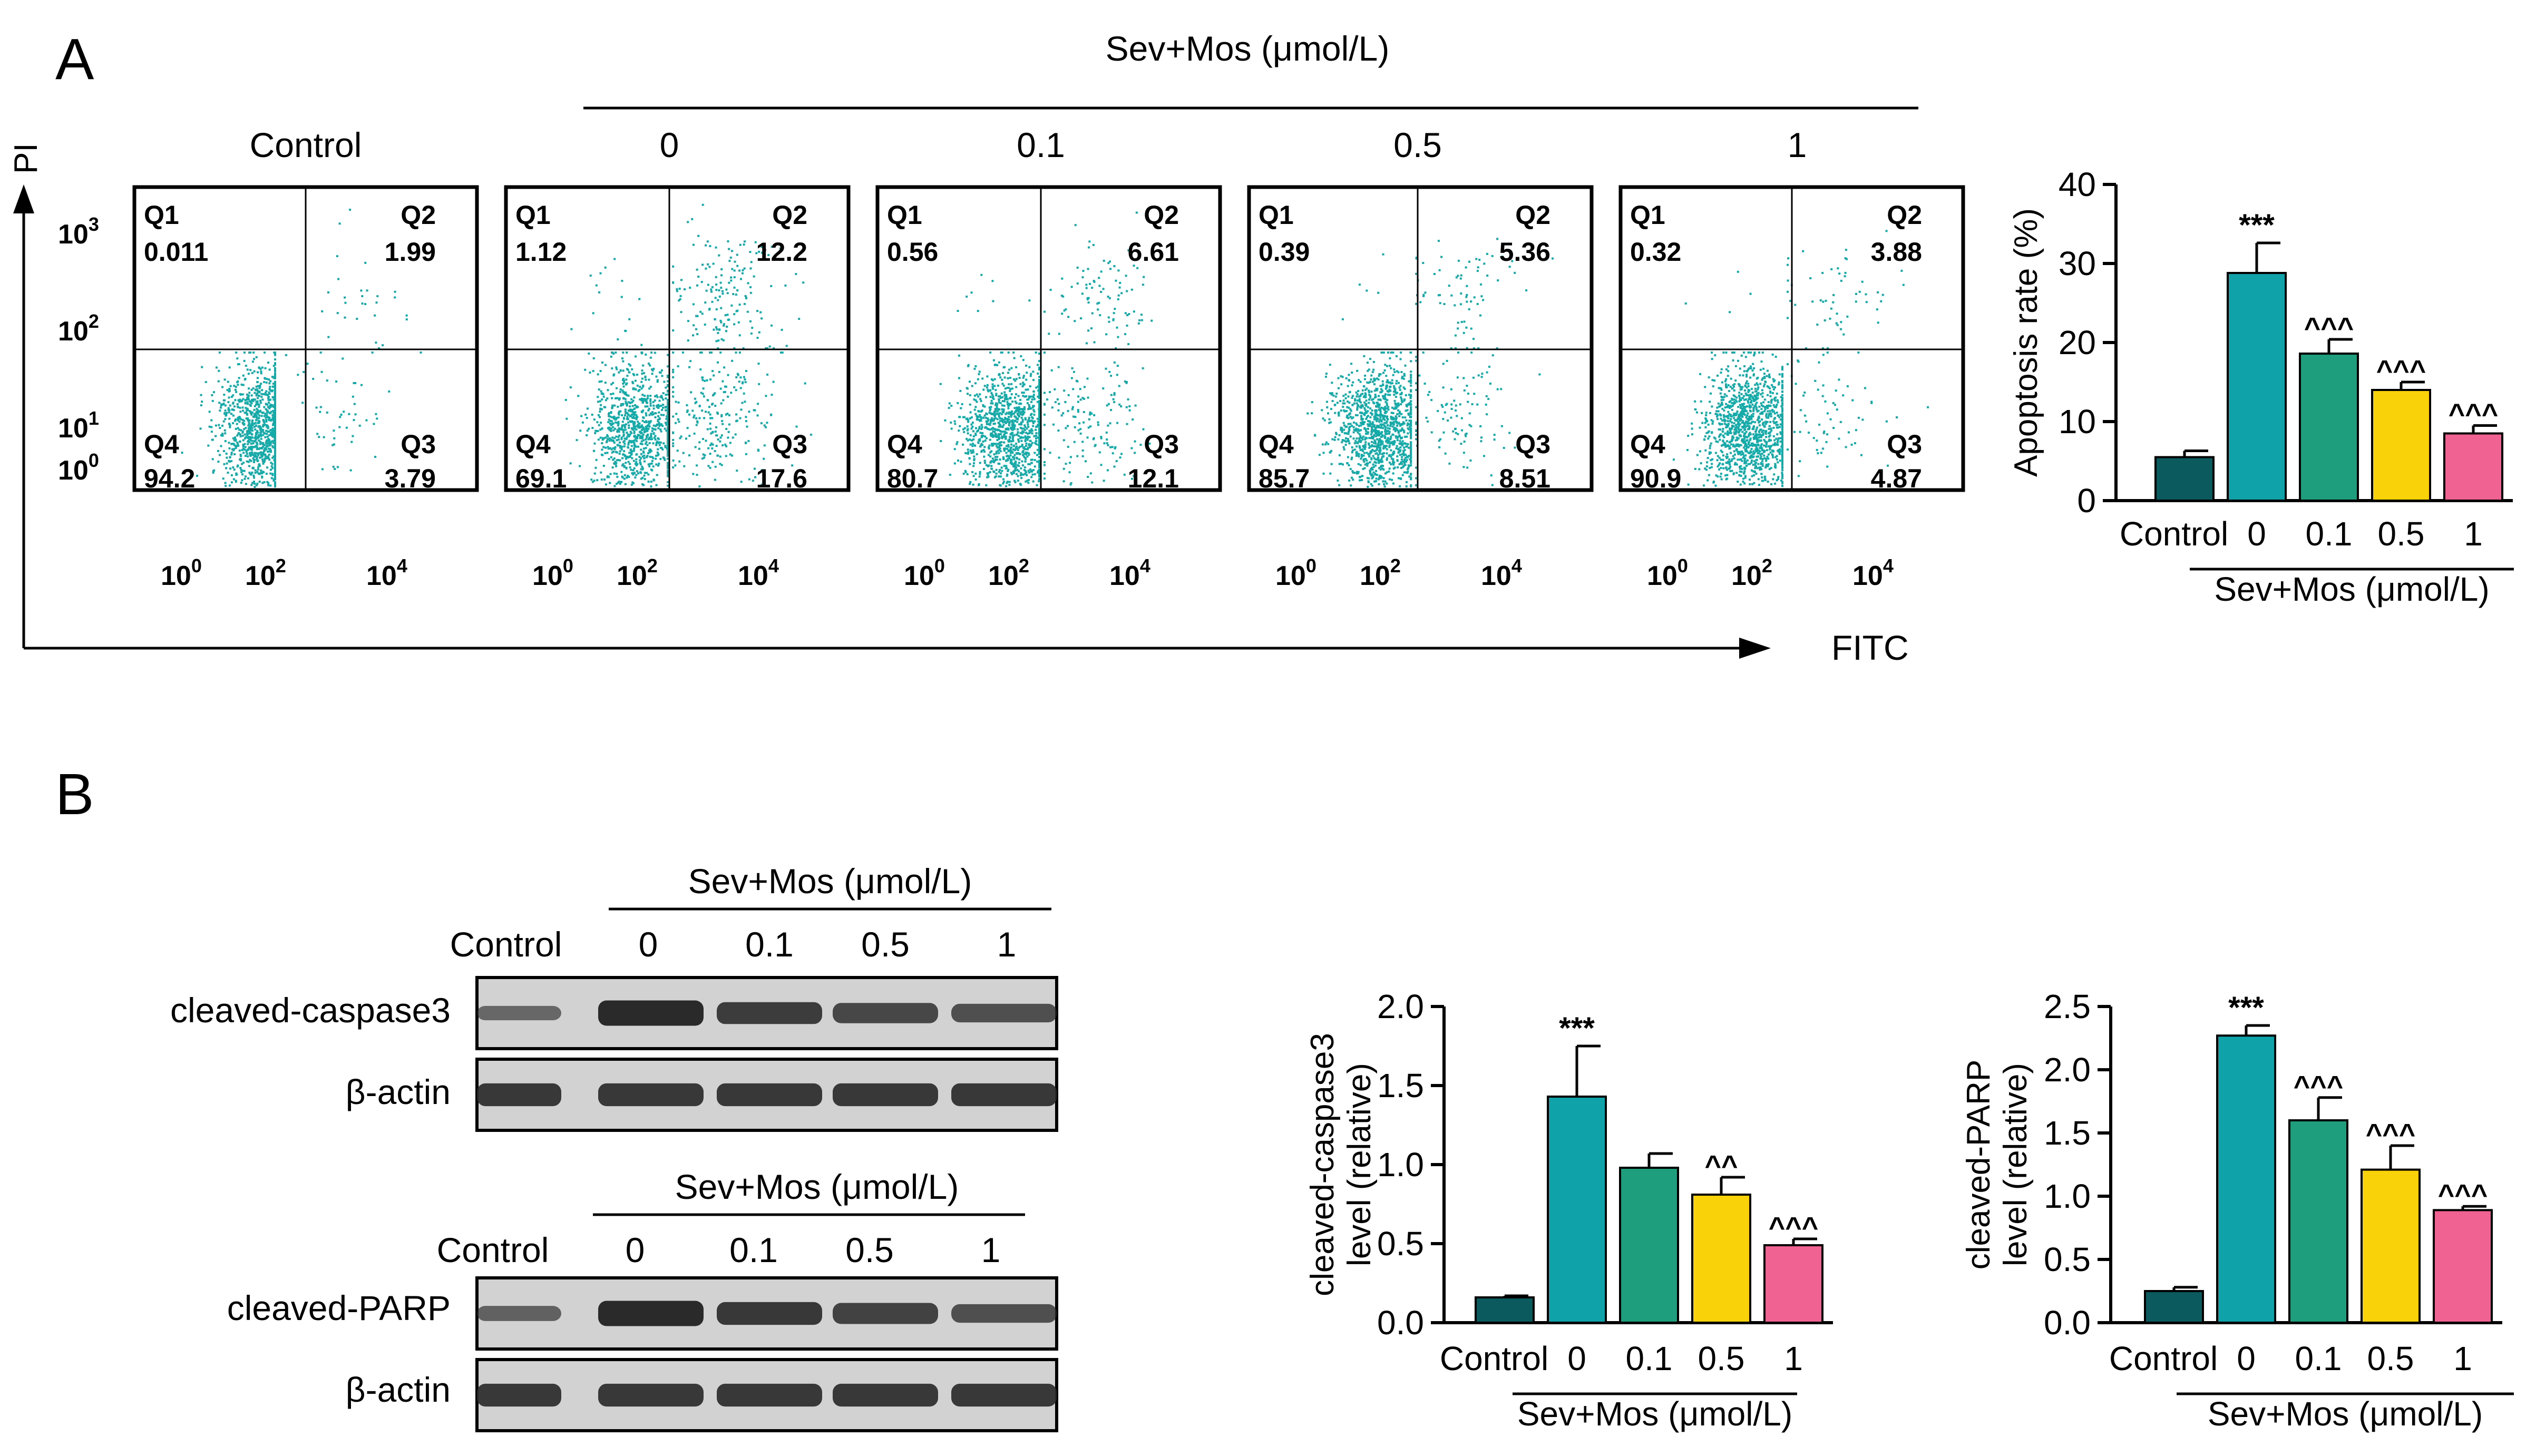 This screenshot has width=2526, height=1456. Describe the element at coordinates (306, 144) in the screenshot. I see `flow-plot-title: Control` at that location.